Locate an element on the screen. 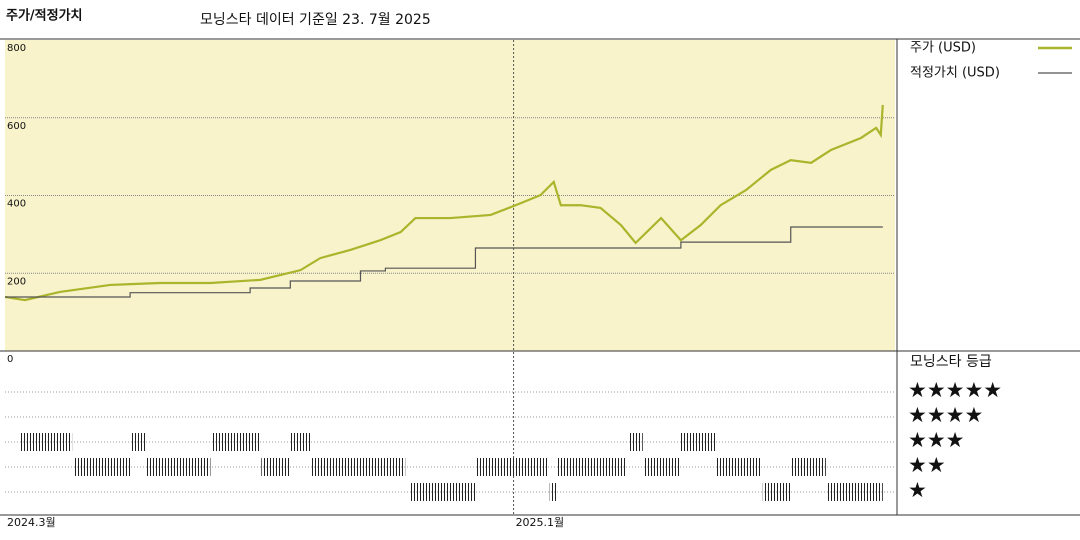 The height and width of the screenshot is (540, 1080). x-tick-label: 2024.3월 is located at coordinates (31, 522).